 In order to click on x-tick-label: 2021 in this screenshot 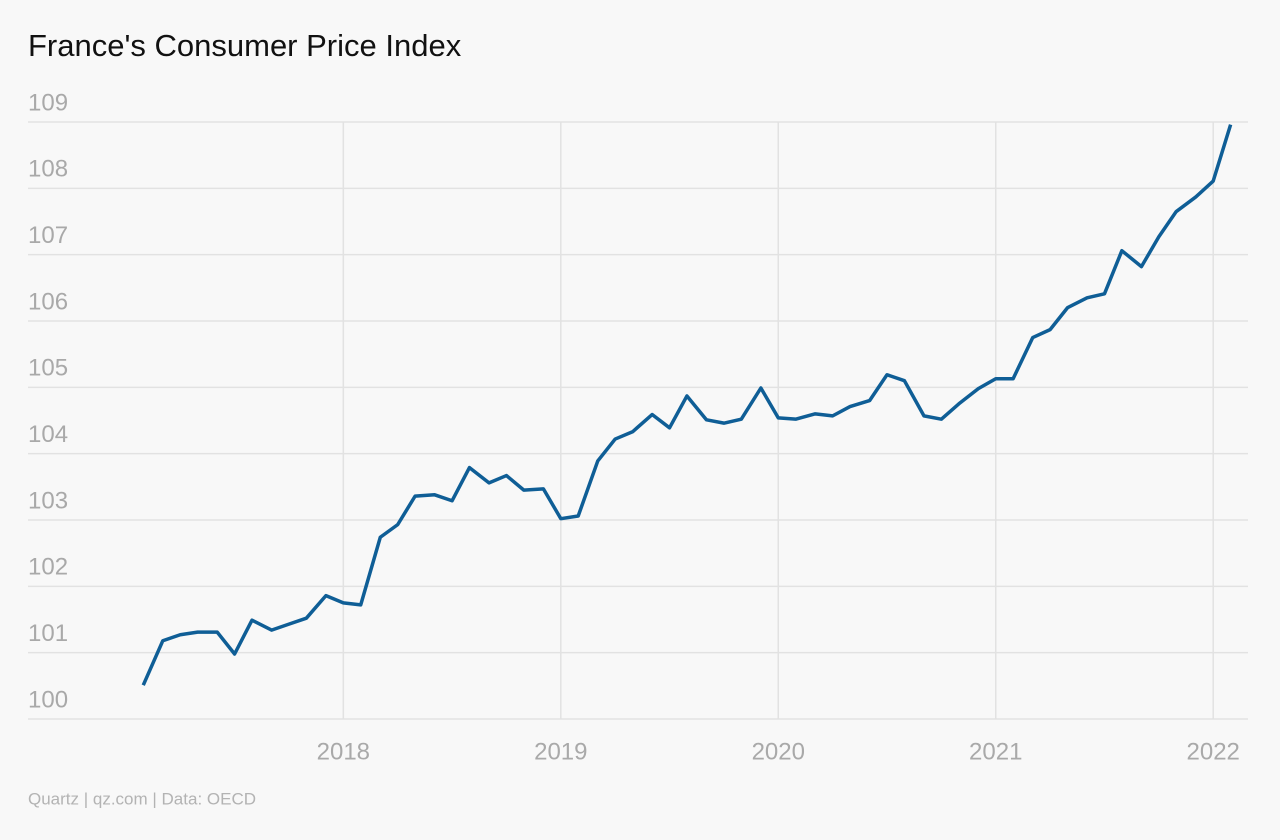, I will do `click(995, 751)`.